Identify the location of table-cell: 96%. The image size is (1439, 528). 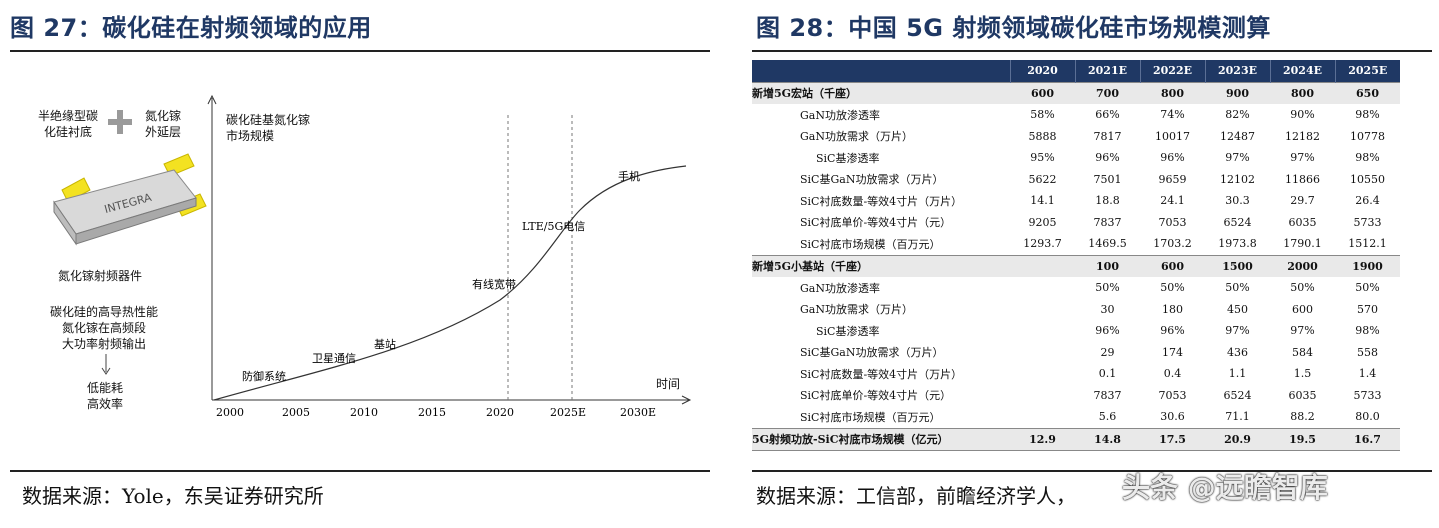
(1172, 331).